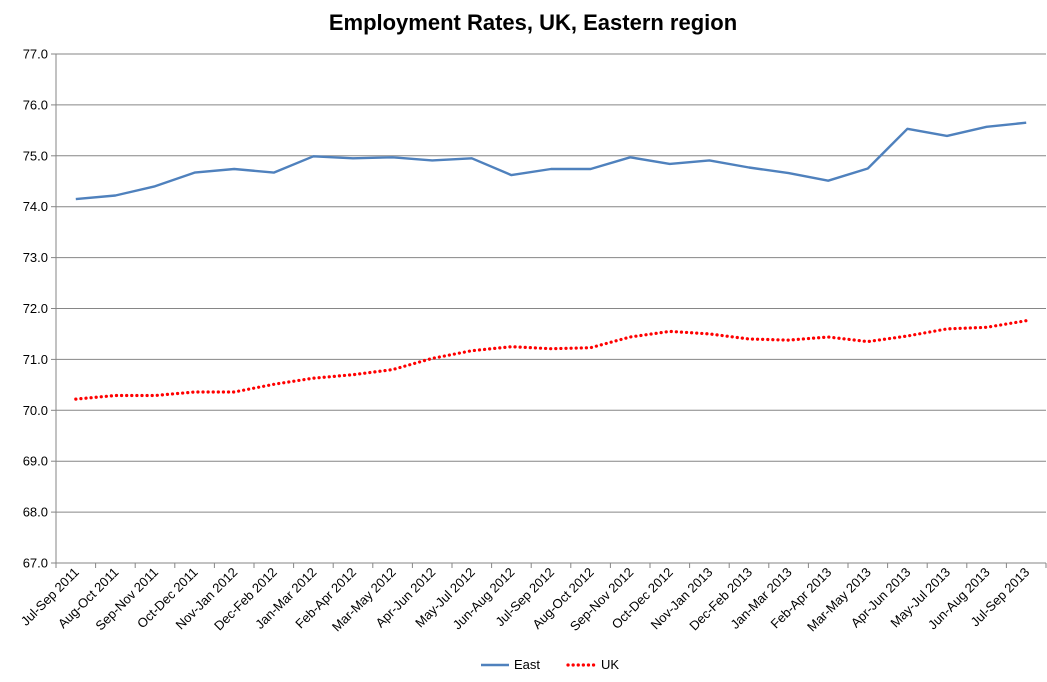 Image resolution: width=1047 pixels, height=682 pixels. What do you see at coordinates (35, 257) in the screenshot?
I see `y-tick-label: 73.0` at bounding box center [35, 257].